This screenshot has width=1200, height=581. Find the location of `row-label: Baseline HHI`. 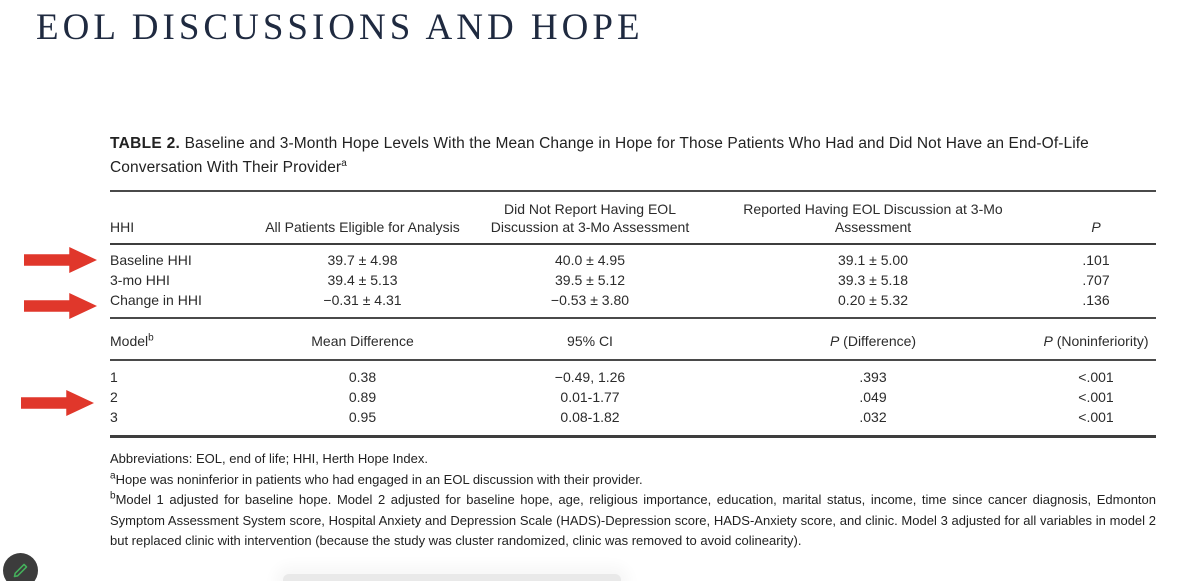

row-label: Baseline HHI is located at coordinates (151, 260).